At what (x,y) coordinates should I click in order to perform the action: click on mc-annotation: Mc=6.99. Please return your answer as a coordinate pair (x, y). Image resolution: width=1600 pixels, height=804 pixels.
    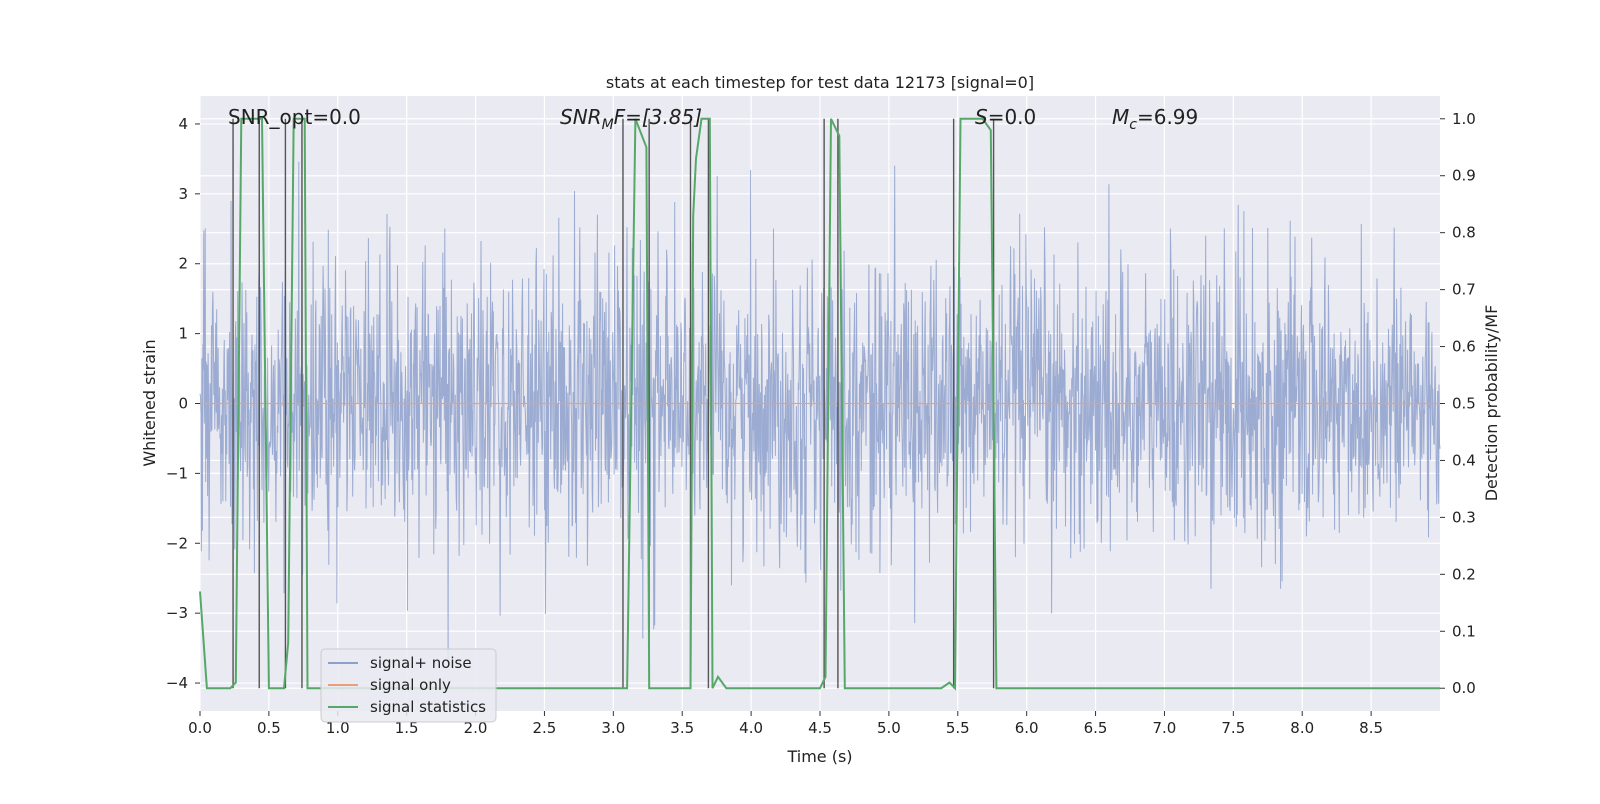
    Looking at the image, I should click on (1155, 119).